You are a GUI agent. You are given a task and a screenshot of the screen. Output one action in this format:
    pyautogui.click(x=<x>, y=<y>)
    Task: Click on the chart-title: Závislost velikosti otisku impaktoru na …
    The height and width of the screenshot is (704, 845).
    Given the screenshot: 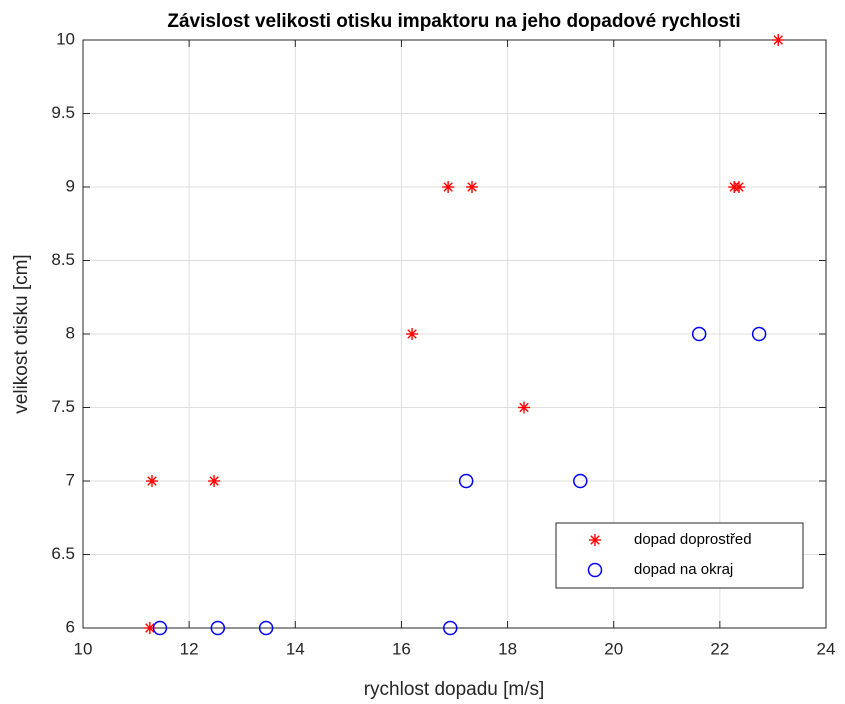 What is the action you would take?
    pyautogui.click(x=453, y=21)
    